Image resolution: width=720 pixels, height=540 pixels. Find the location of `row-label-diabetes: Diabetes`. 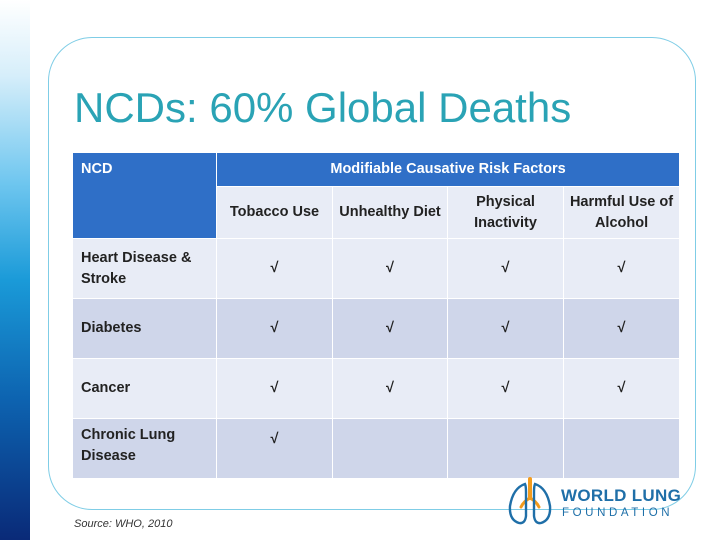

row-label-diabetes: Diabetes is located at coordinates (144, 328).